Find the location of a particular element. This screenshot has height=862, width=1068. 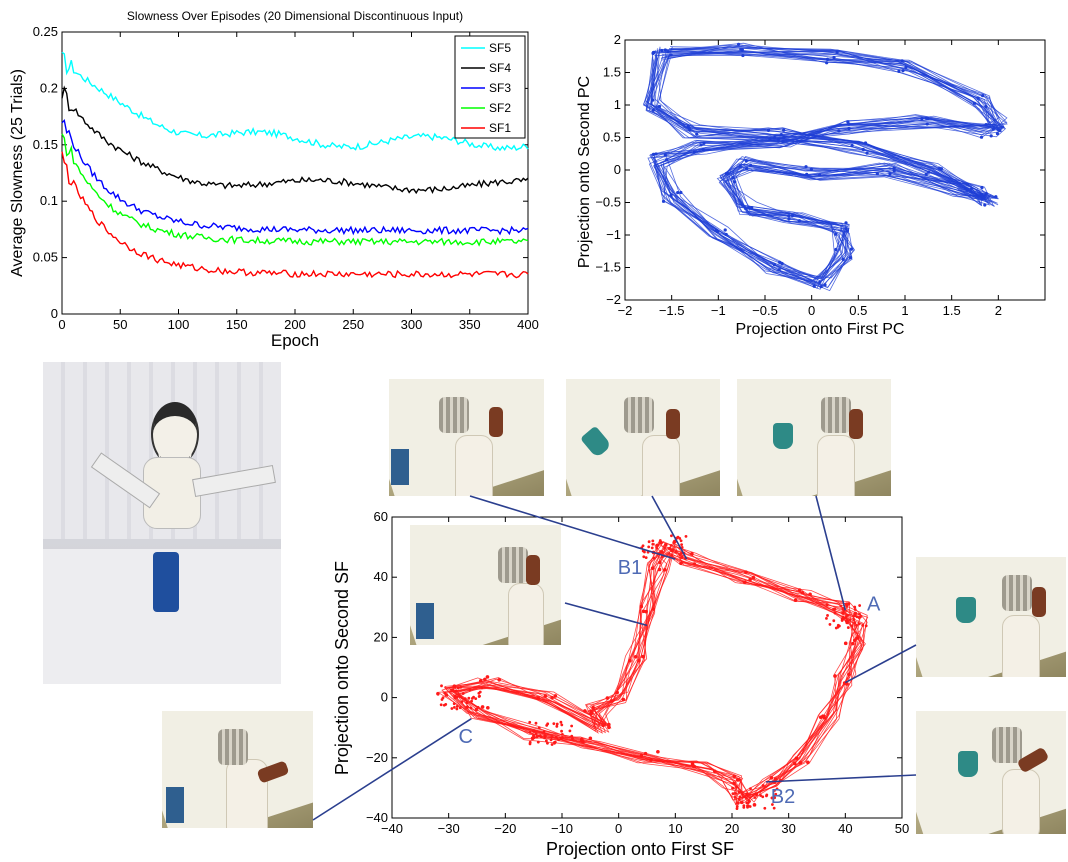

sf-trajectory is located at coordinates (649, 676).